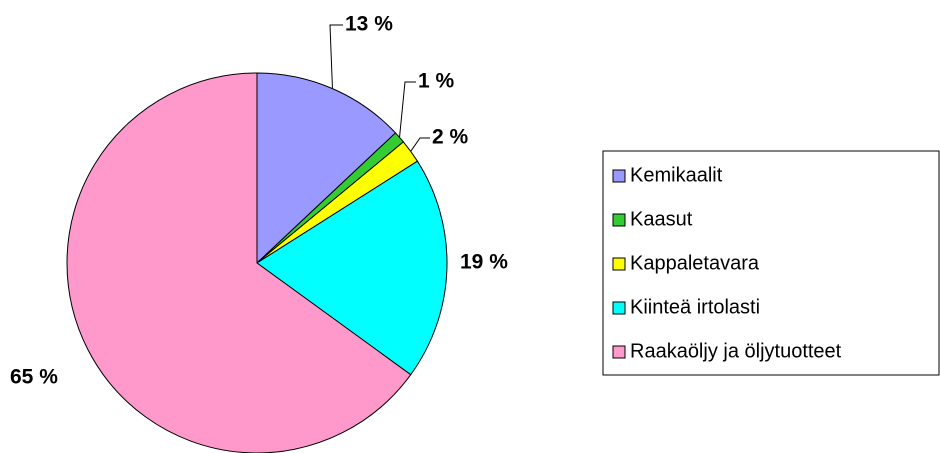 The height and width of the screenshot is (453, 940). I want to click on slice-label: 2 %, so click(450, 137).